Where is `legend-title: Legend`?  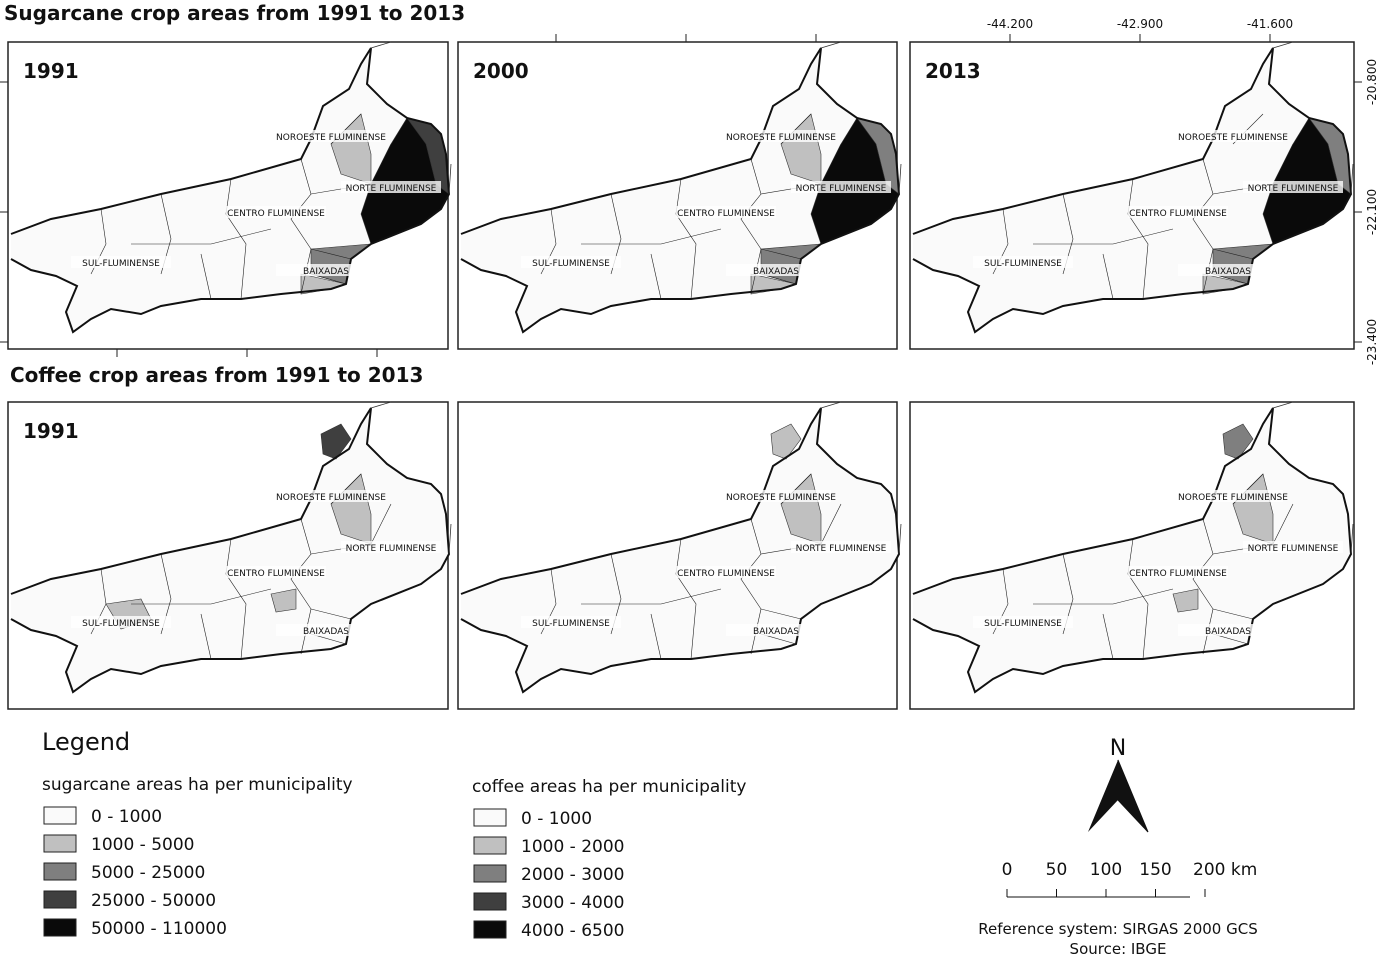 legend-title: Legend is located at coordinates (86, 742).